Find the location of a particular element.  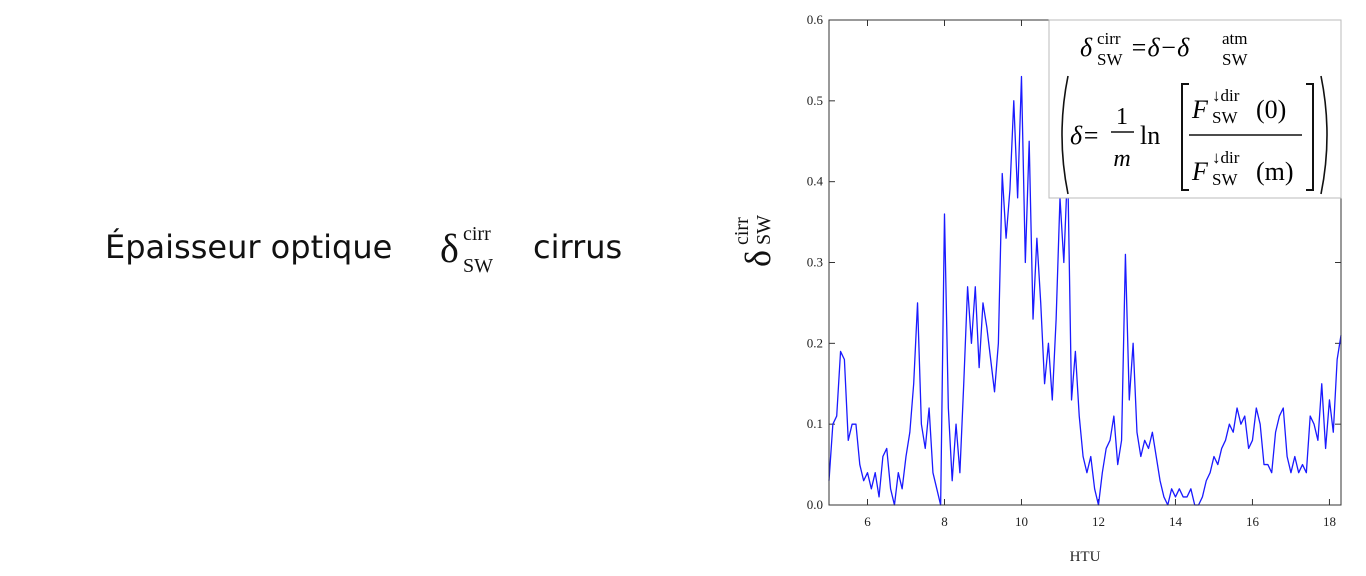

formula-text: 1 is located at coordinates (1122, 117).